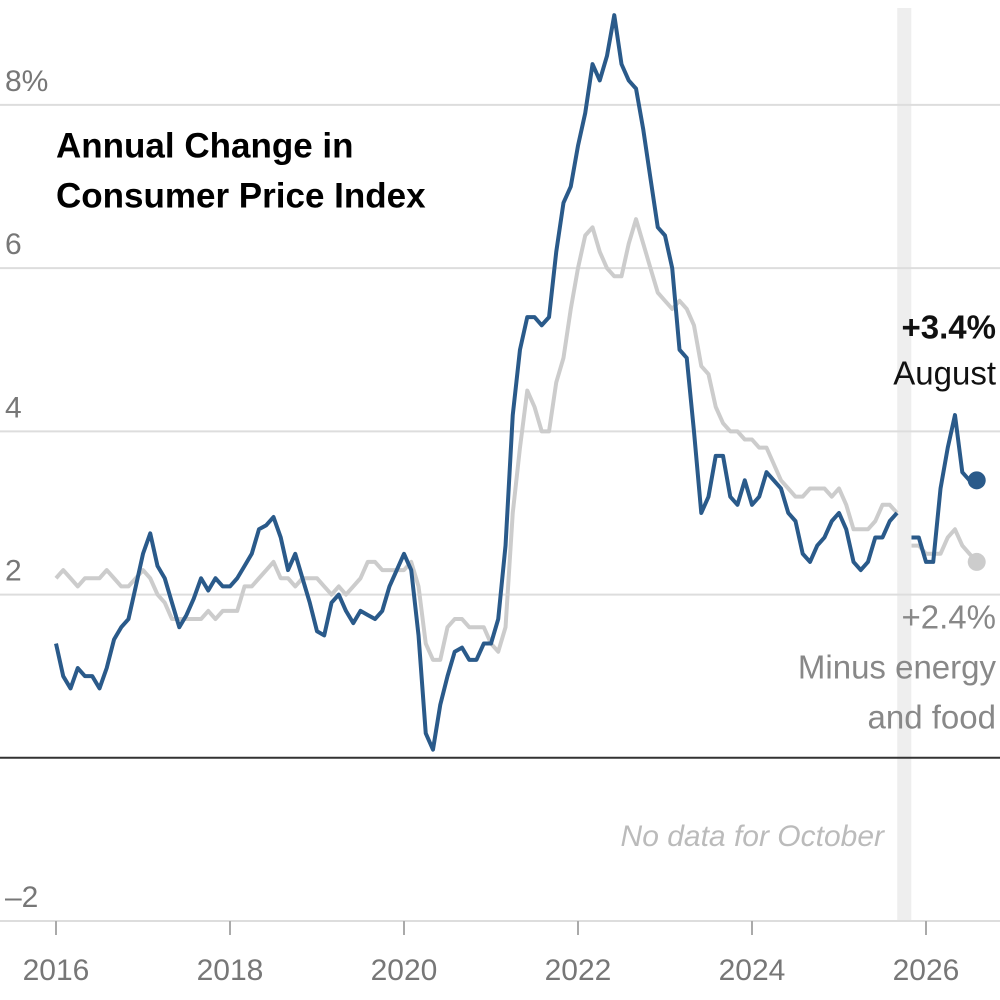  I want to click on y-tick-label: 2, so click(13, 570).